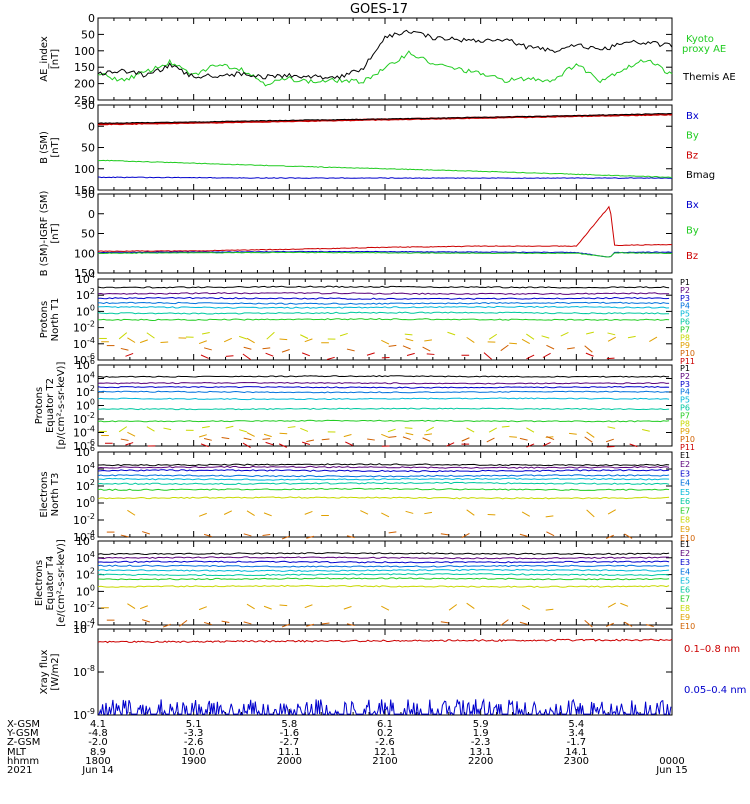 This screenshot has width=750, height=804. What do you see at coordinates (671, 770) in the screenshot?
I see `ephemeris-value: Jun 15` at bounding box center [671, 770].